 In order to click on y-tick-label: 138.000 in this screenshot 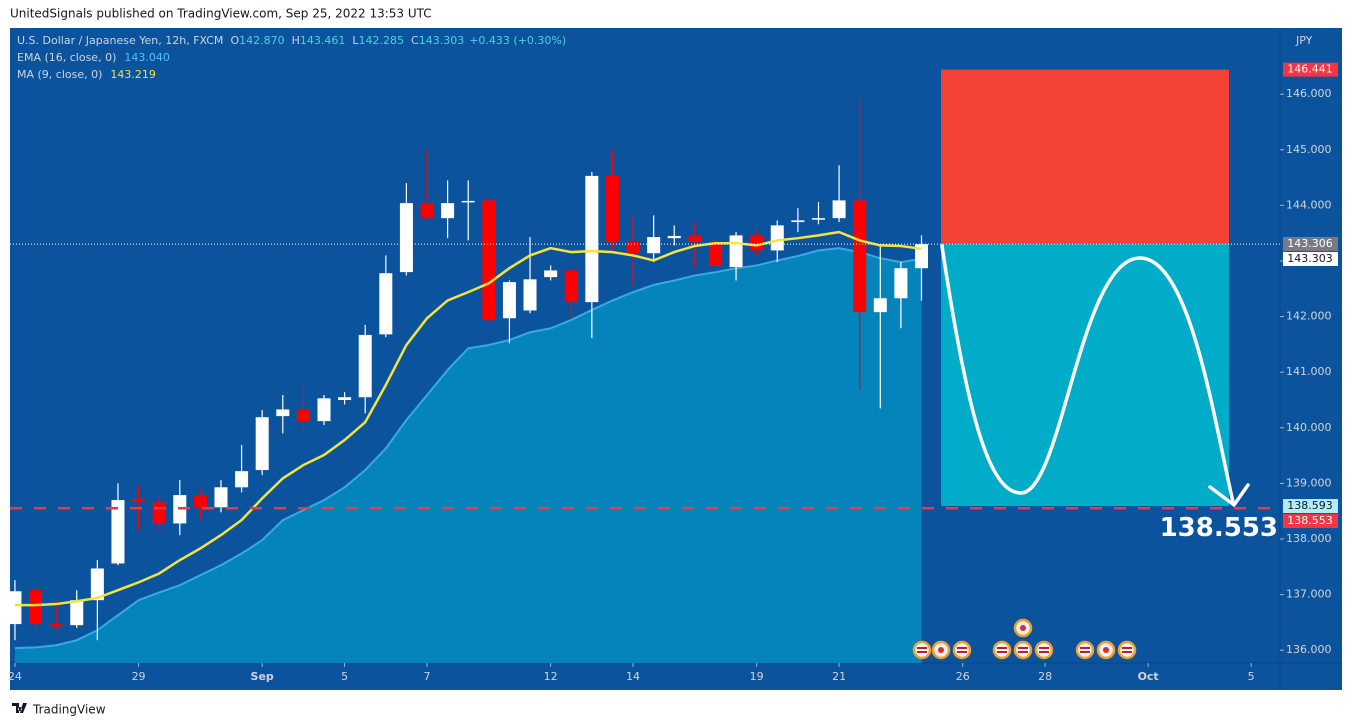, I will do `click(1309, 538)`.